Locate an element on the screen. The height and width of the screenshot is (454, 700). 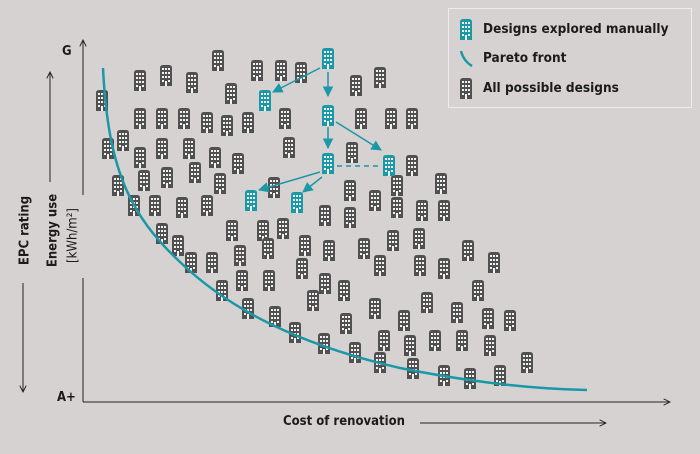
x-axis-label: Cost of renovation is located at coordinates (344, 421).